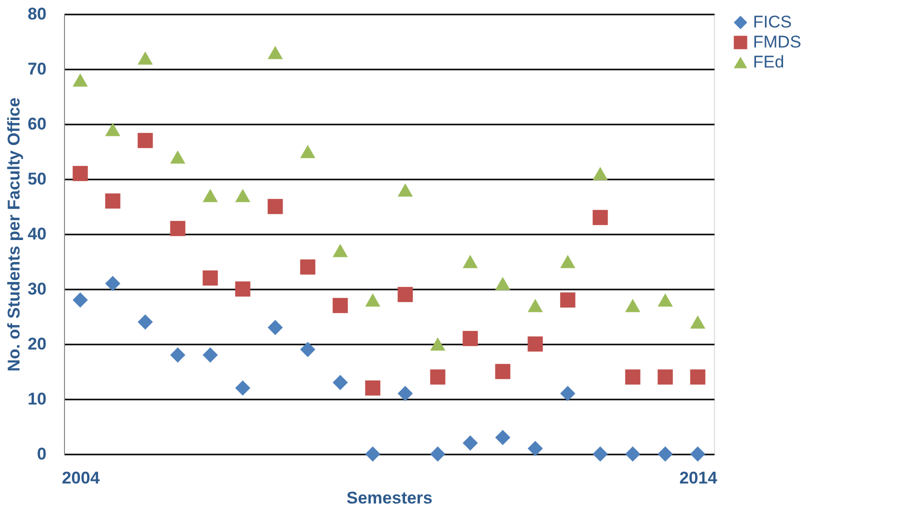  Describe the element at coordinates (768, 62) in the screenshot. I see `legend-label: FEd` at that location.